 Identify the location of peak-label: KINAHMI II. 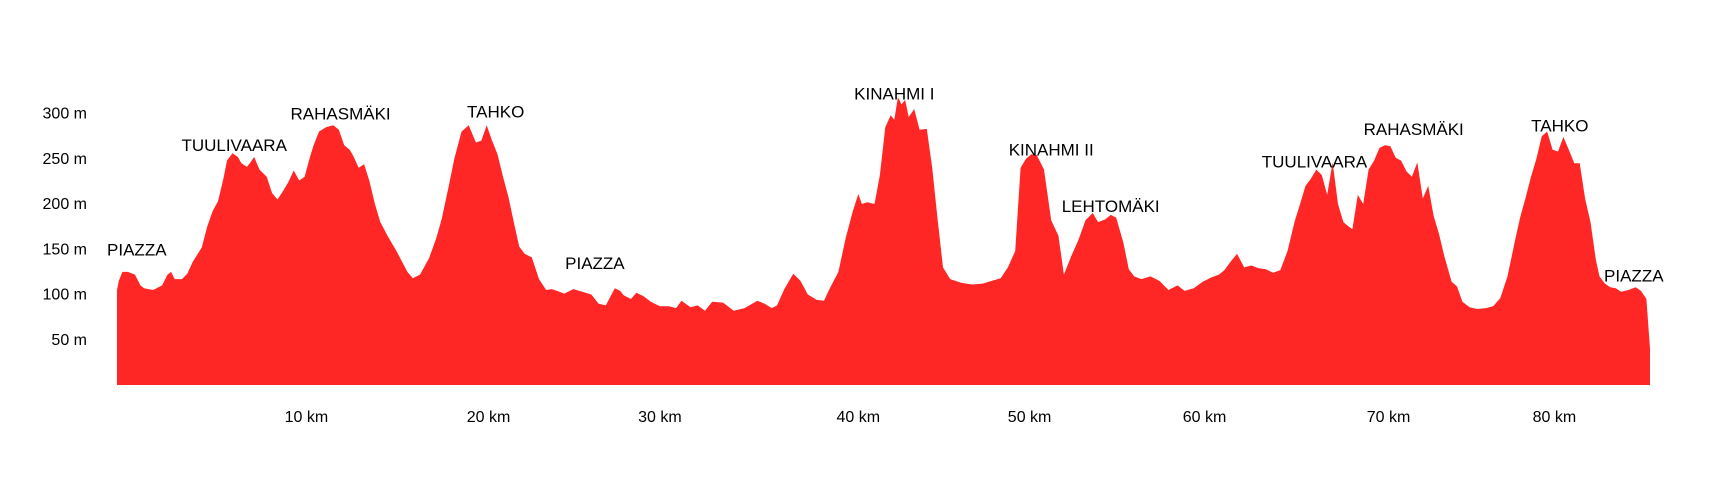
(1051, 150).